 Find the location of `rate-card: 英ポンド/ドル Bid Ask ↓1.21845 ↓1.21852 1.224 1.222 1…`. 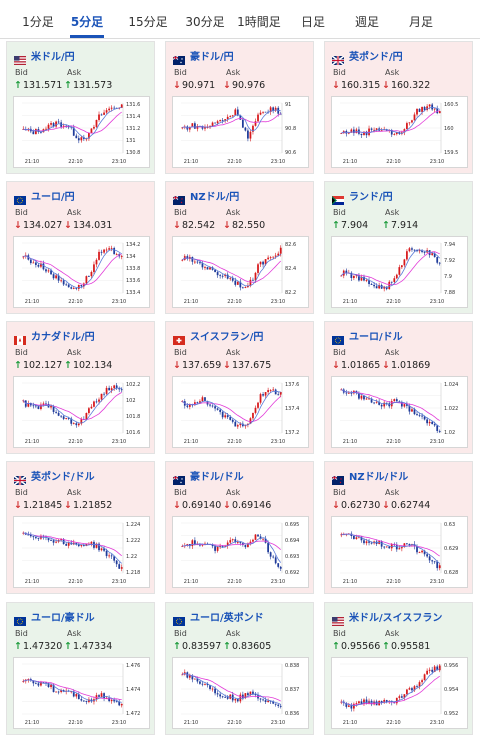

rate-card: 英ポンド/ドル Bid Ask ↓1.21845 ↓1.21852 1.224 1.222 1… is located at coordinates (80, 527).